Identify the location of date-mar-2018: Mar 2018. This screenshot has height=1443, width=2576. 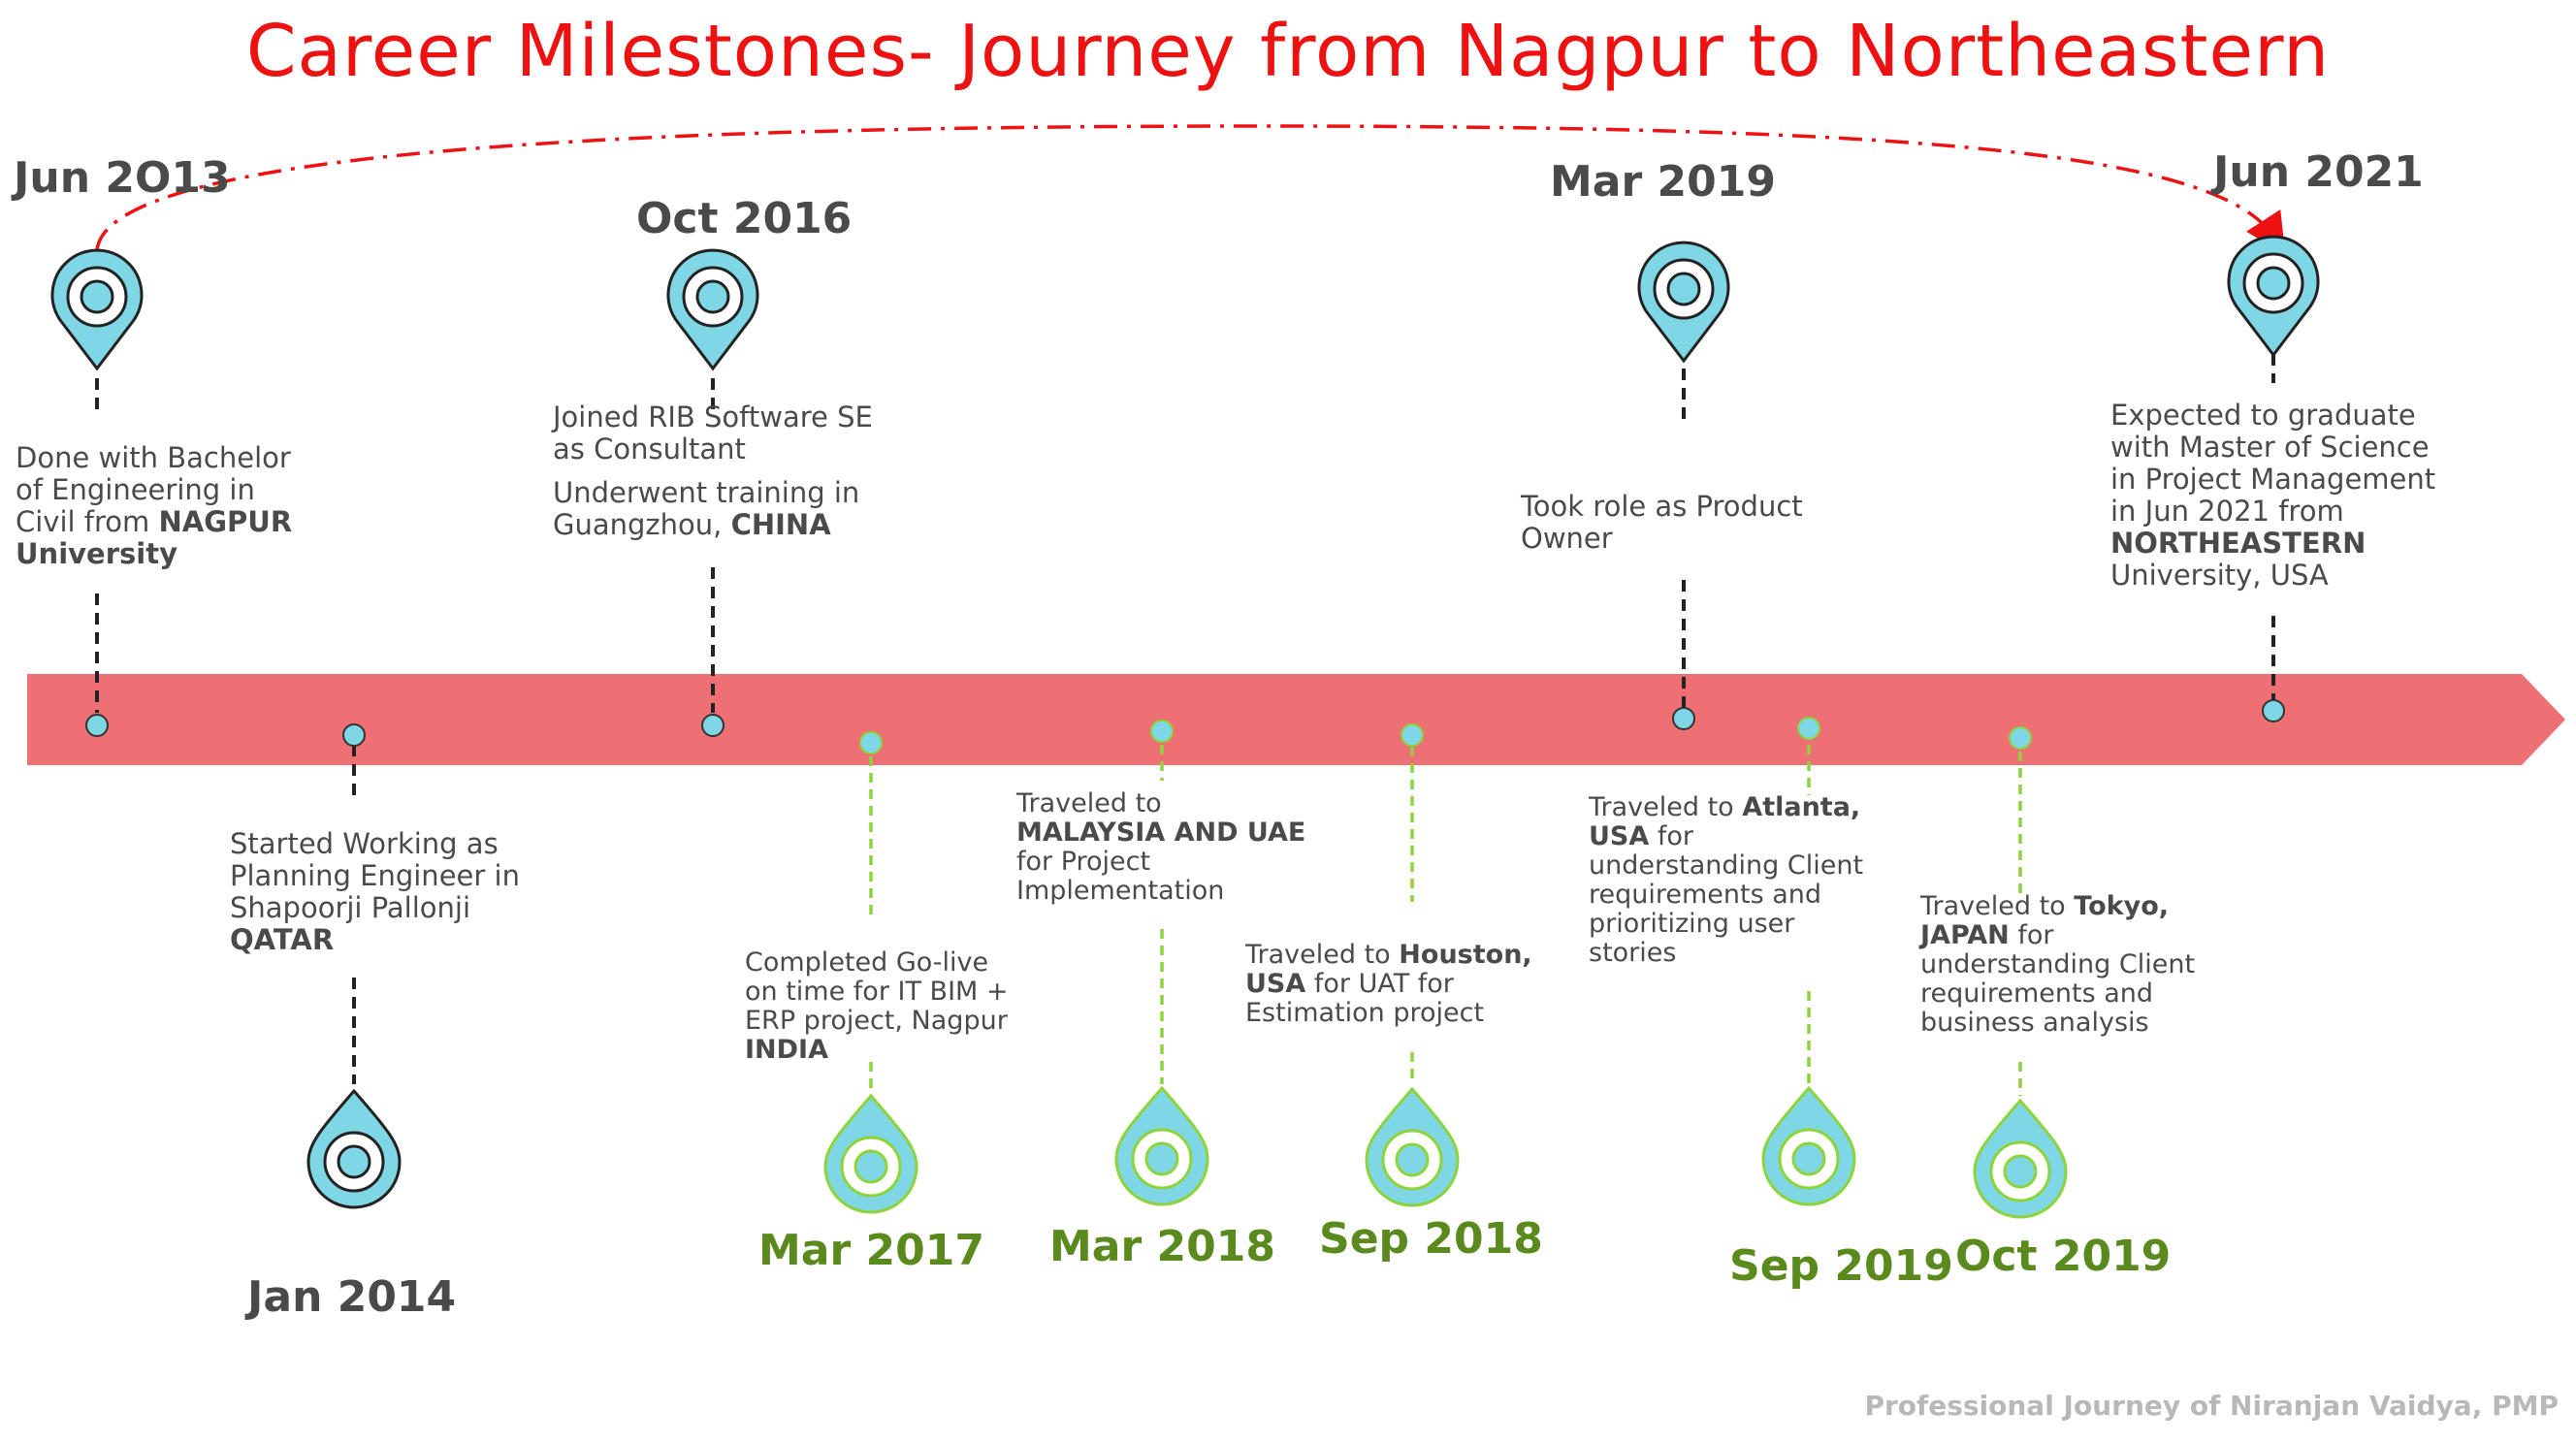
(1162, 1246).